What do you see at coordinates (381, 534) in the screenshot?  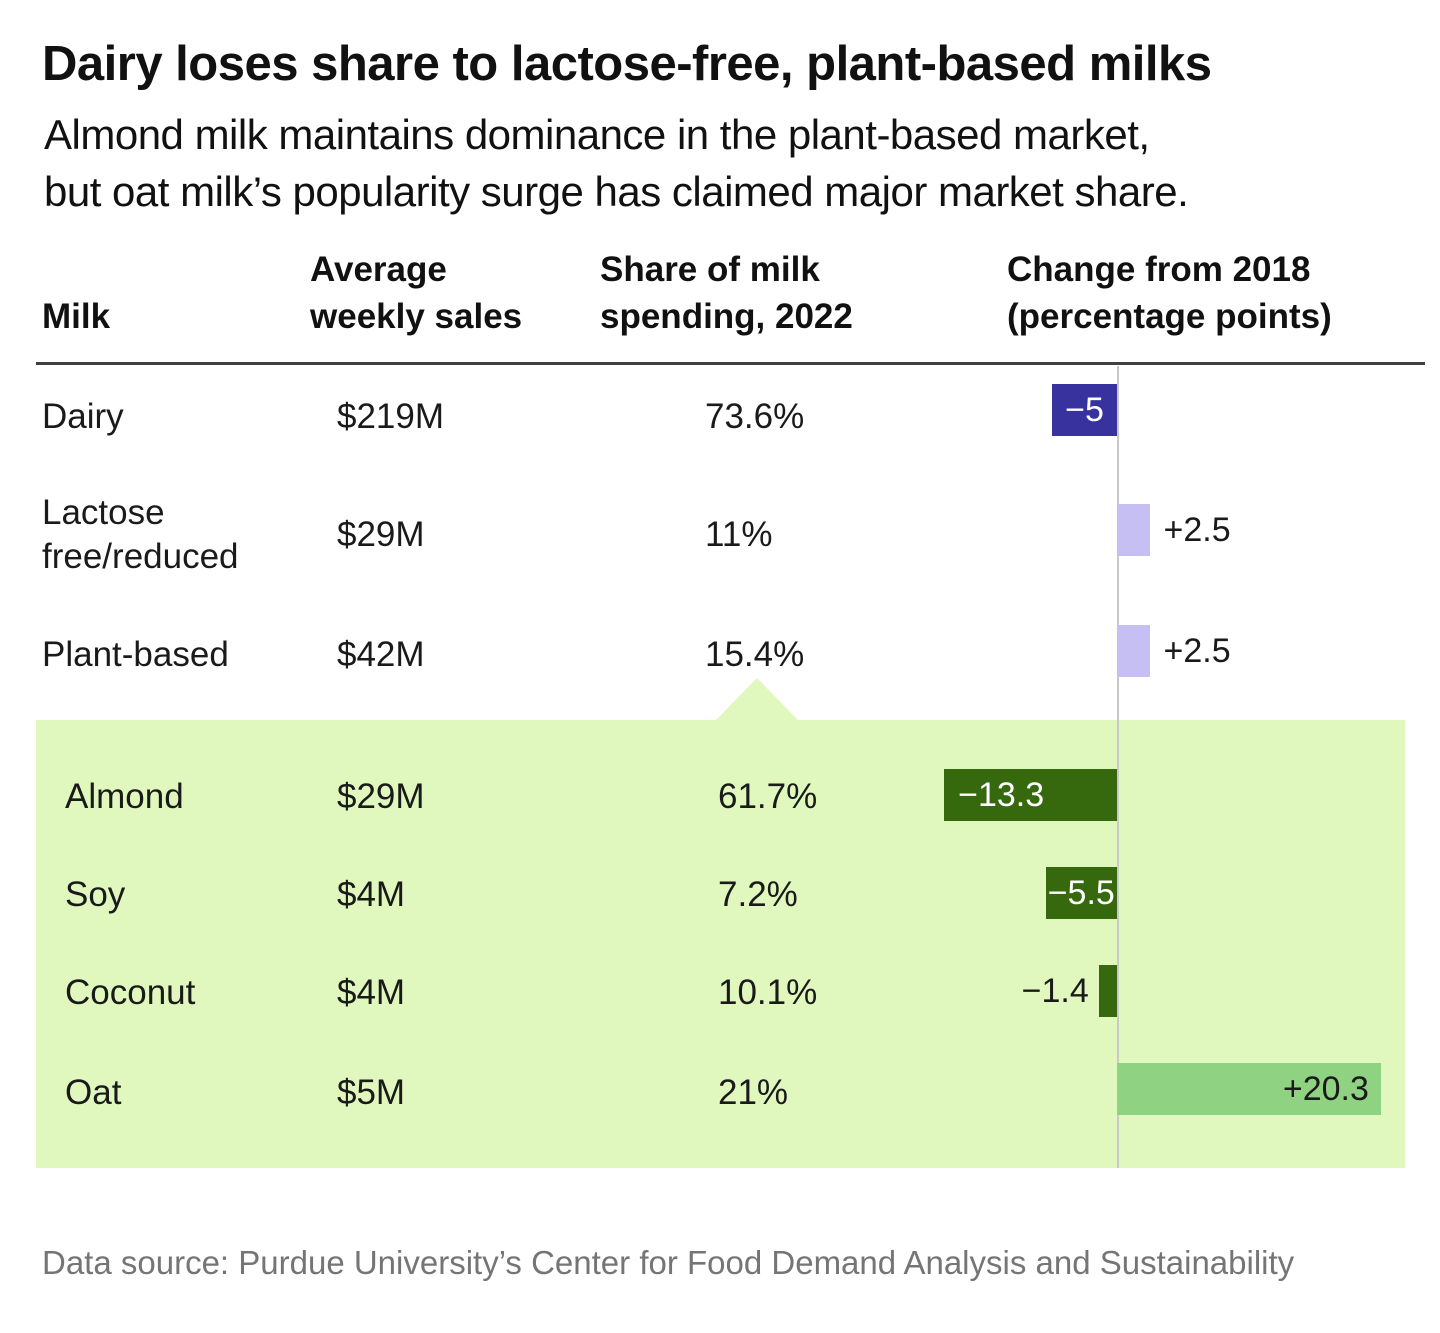 I see `row-lactose-sales: $29M` at bounding box center [381, 534].